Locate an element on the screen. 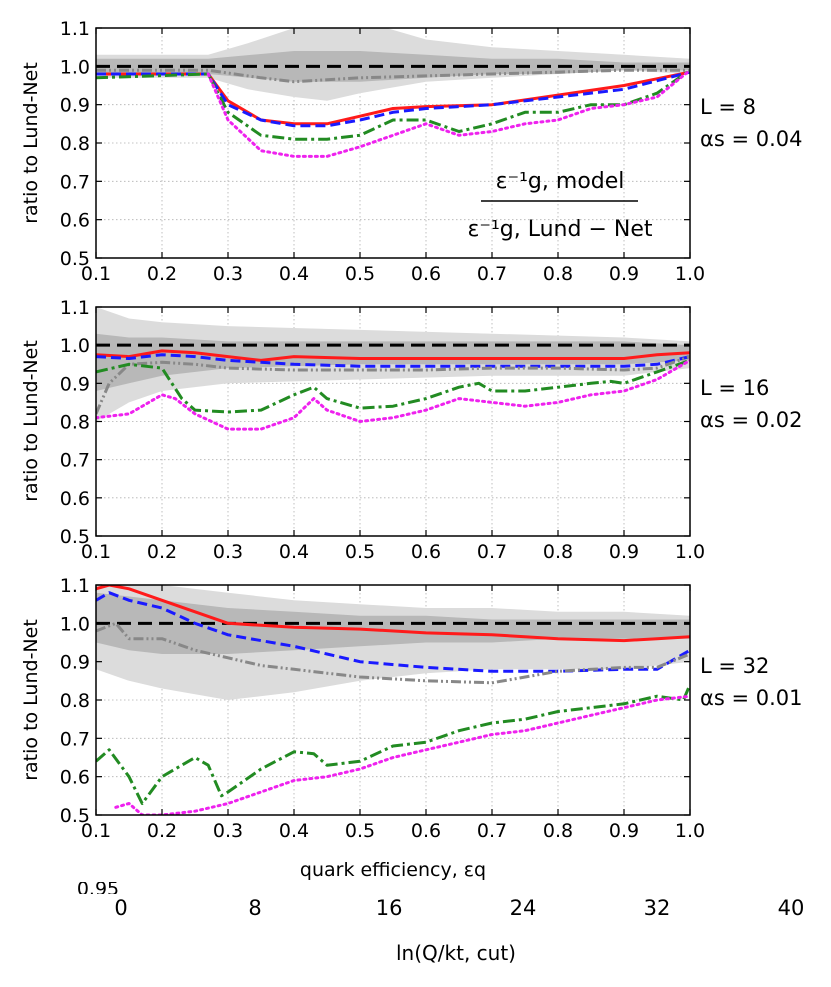  x-axis-label: quark efficiency, εq is located at coordinates (393, 870).